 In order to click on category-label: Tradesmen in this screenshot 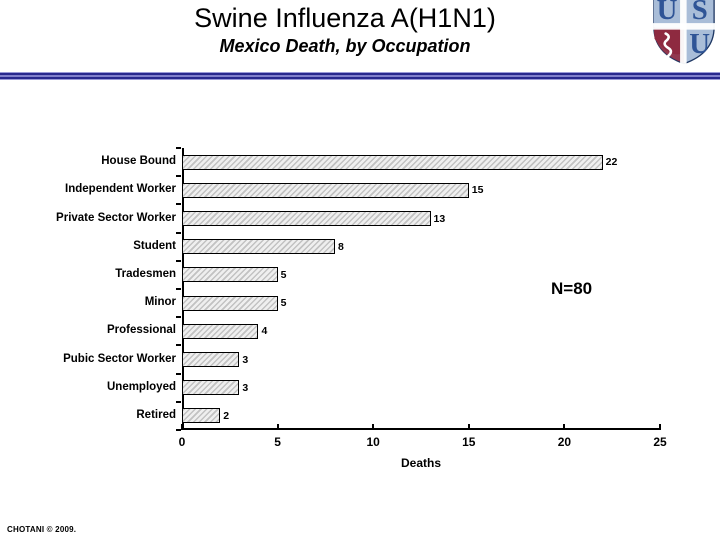, I will do `click(145, 273)`.